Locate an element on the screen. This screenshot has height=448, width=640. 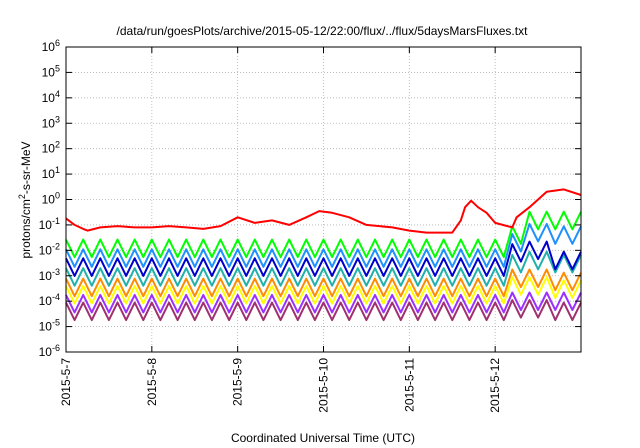
y-tick-label: 10⁻³ is located at coordinates (49, 275).